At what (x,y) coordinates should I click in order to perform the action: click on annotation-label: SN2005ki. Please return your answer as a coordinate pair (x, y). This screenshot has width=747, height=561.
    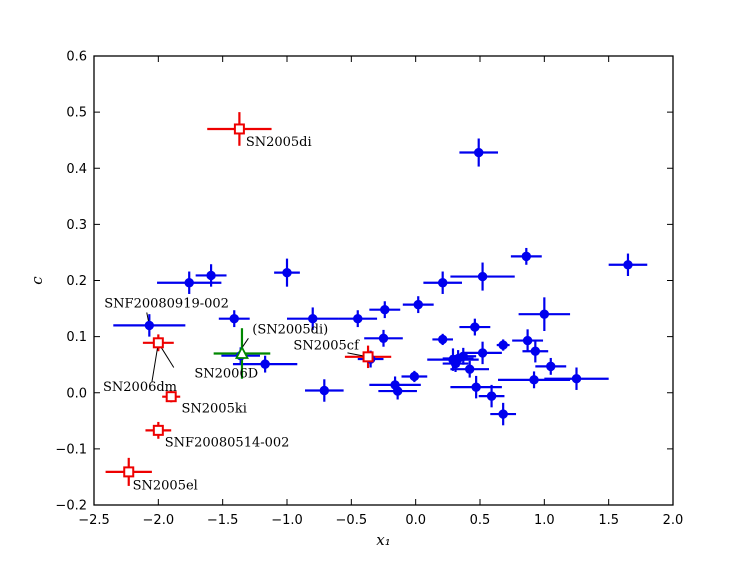
    Looking at the image, I should click on (213, 408).